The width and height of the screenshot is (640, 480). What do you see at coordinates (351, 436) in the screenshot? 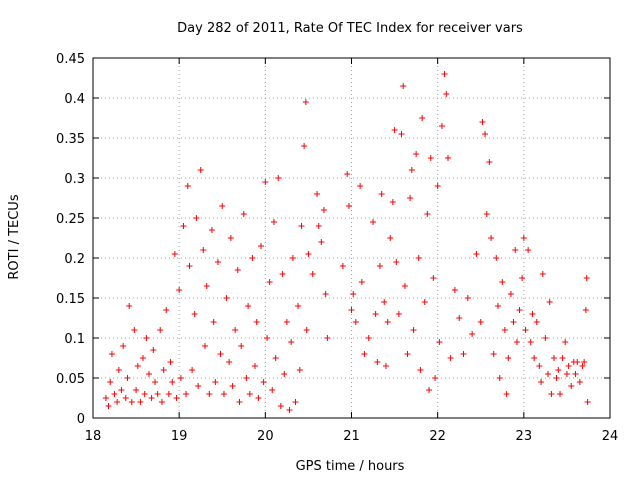
I see `x-tick-label: 21` at bounding box center [351, 436].